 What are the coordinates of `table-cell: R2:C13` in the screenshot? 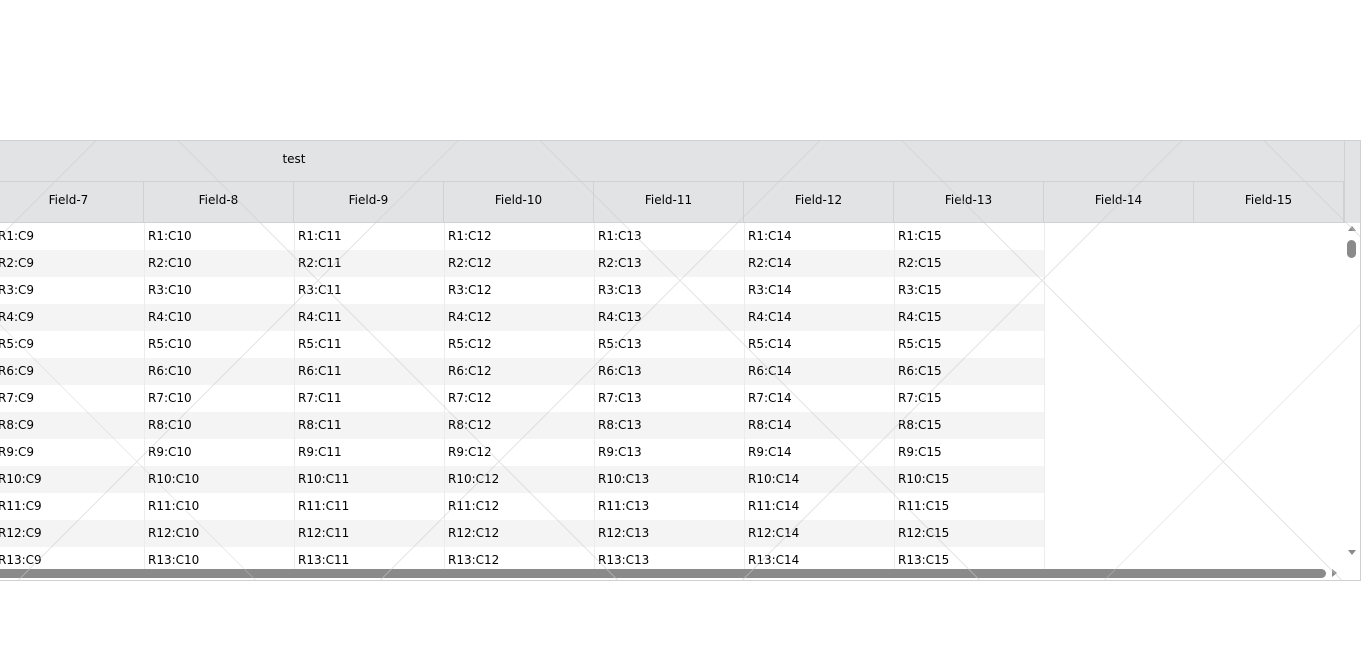 It's located at (669, 263).